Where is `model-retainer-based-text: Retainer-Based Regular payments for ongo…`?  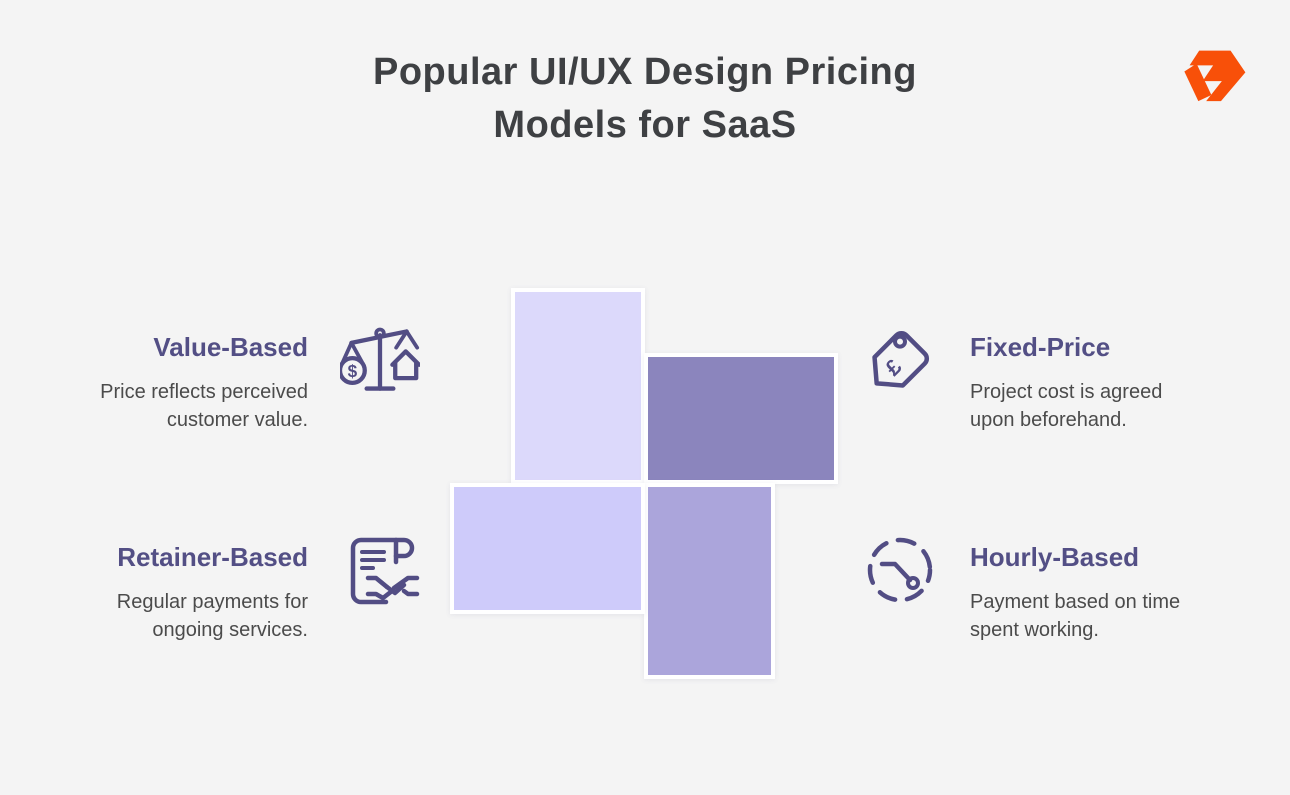 model-retainer-based-text: Retainer-Based Regular payments for ongo… is located at coordinates (185, 587).